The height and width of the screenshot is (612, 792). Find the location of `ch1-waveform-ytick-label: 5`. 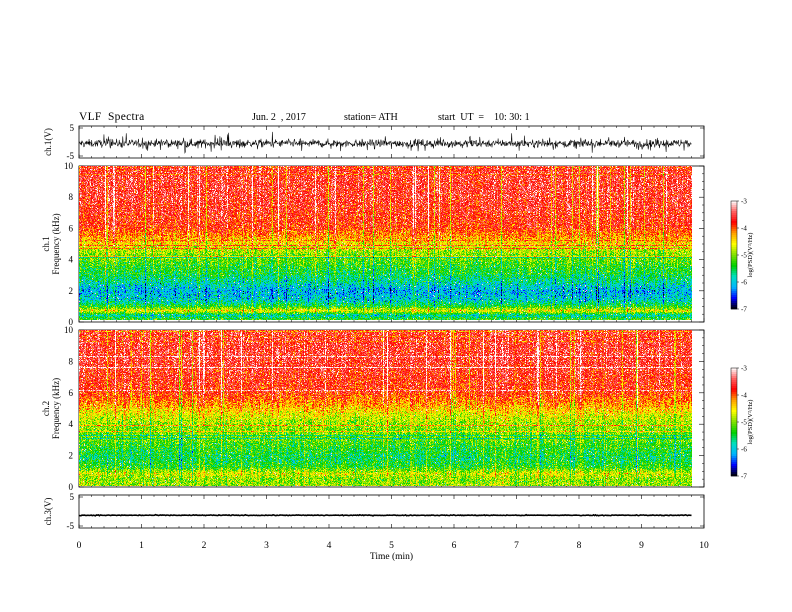

ch1-waveform-ytick-label: 5 is located at coordinates (72, 128).